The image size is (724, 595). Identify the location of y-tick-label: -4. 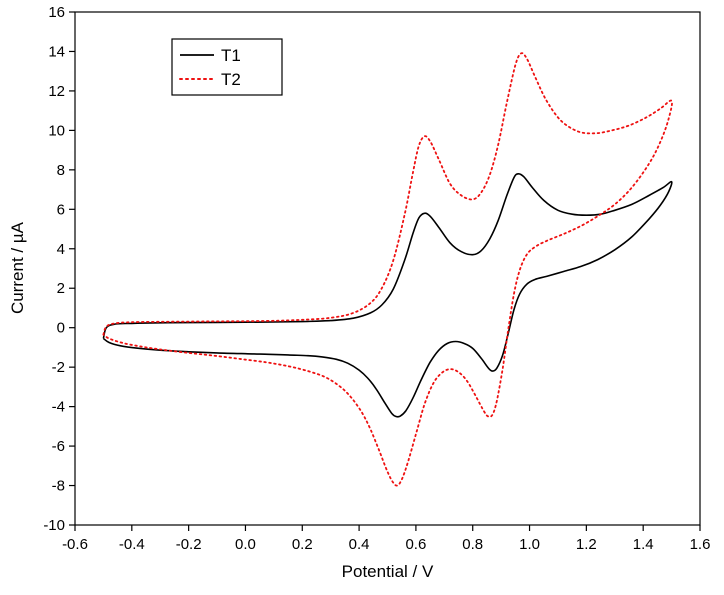
(58, 407).